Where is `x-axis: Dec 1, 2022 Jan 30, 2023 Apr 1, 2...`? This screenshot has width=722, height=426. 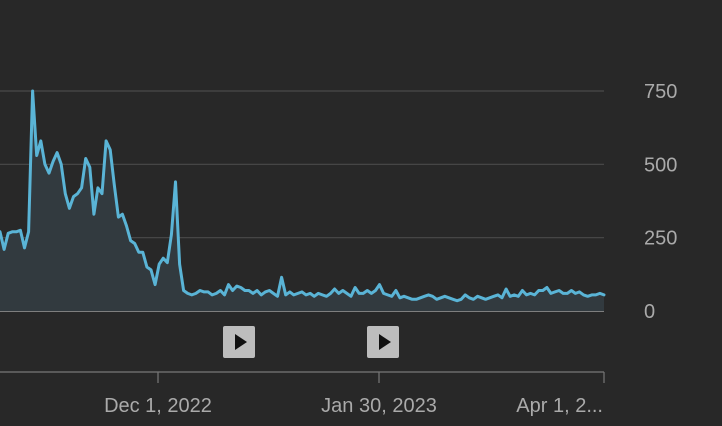
x-axis: Dec 1, 2022 Jan 30, 2023 Apr 1, 2... is located at coordinates (302, 394).